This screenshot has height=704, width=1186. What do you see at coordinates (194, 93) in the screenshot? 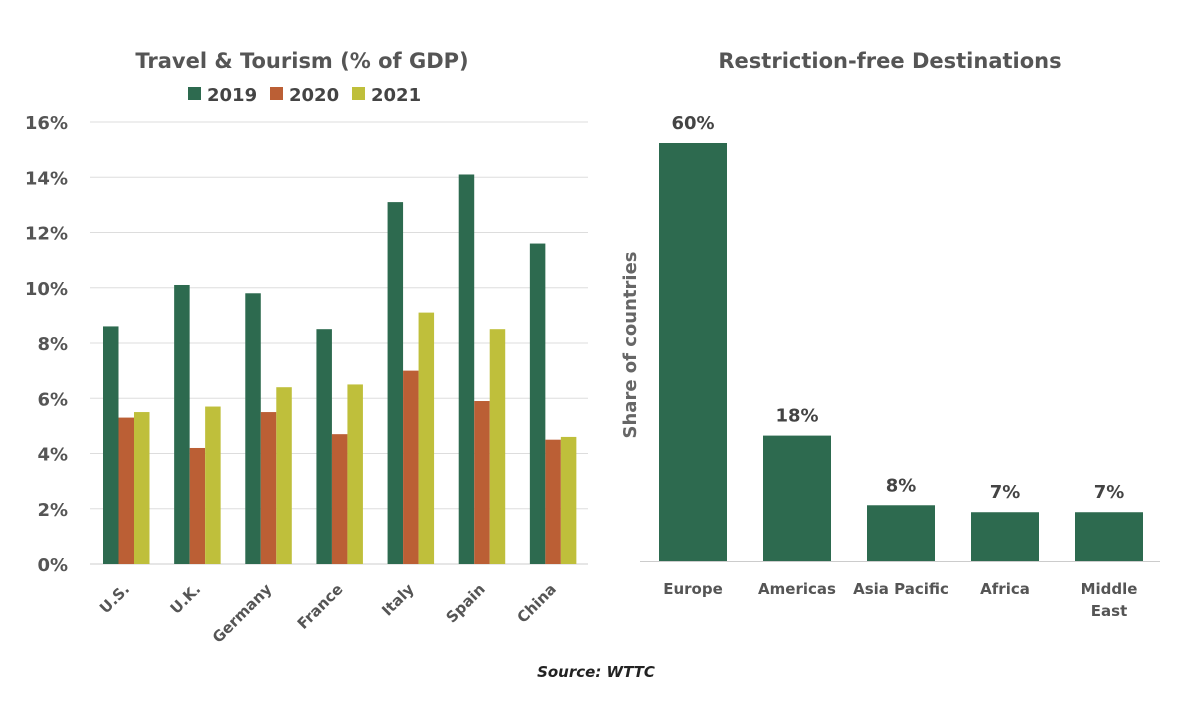
I see `legend-swatch-2019` at bounding box center [194, 93].